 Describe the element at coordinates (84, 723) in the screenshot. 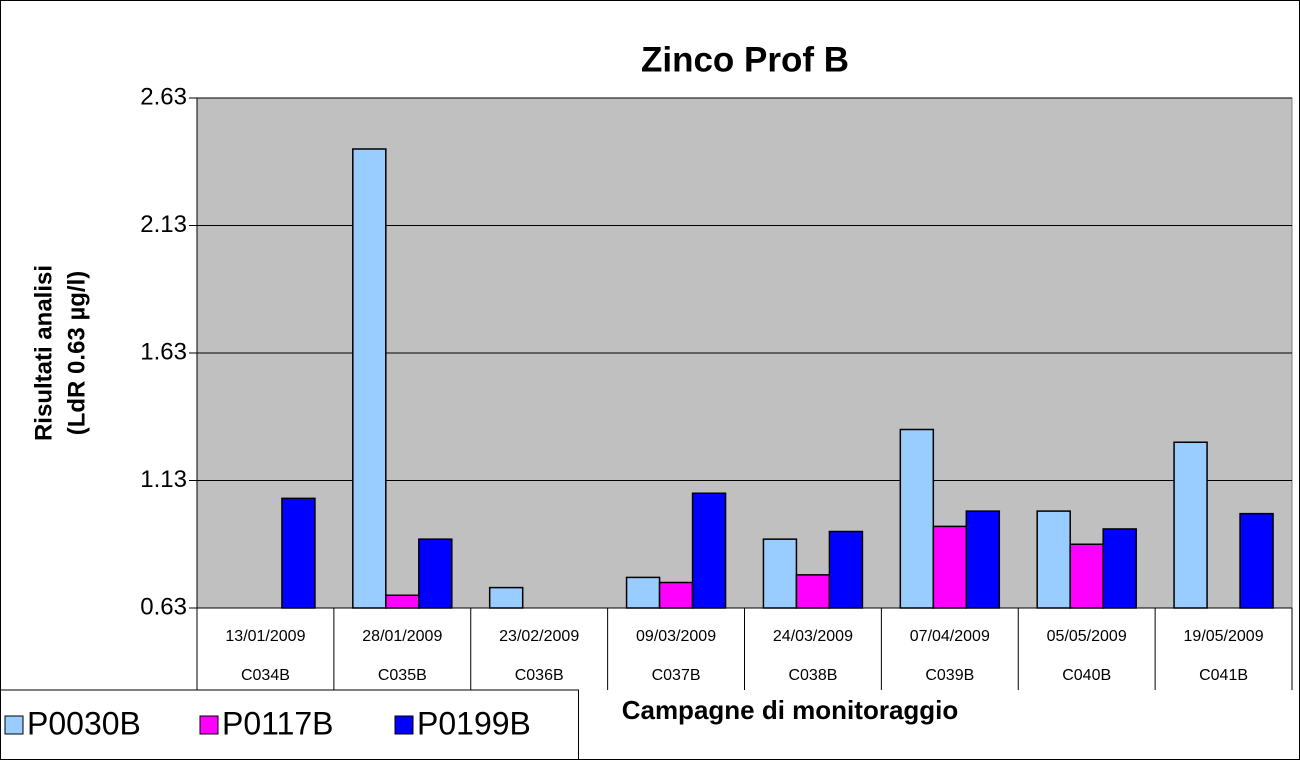

I see `legend-label: P0030B` at that location.